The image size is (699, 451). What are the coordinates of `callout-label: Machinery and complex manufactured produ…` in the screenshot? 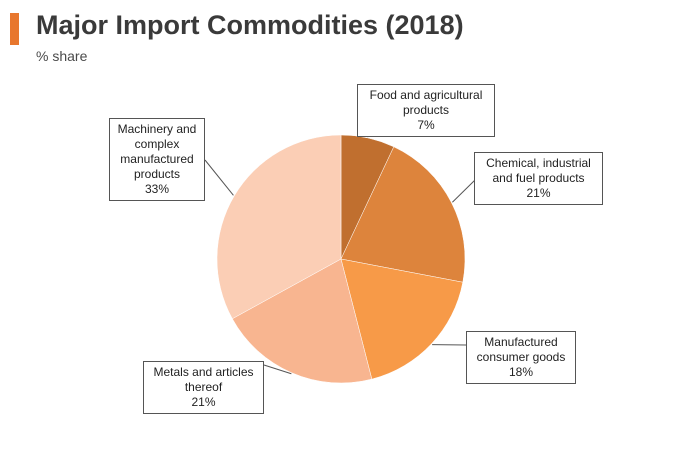 It's located at (157, 151).